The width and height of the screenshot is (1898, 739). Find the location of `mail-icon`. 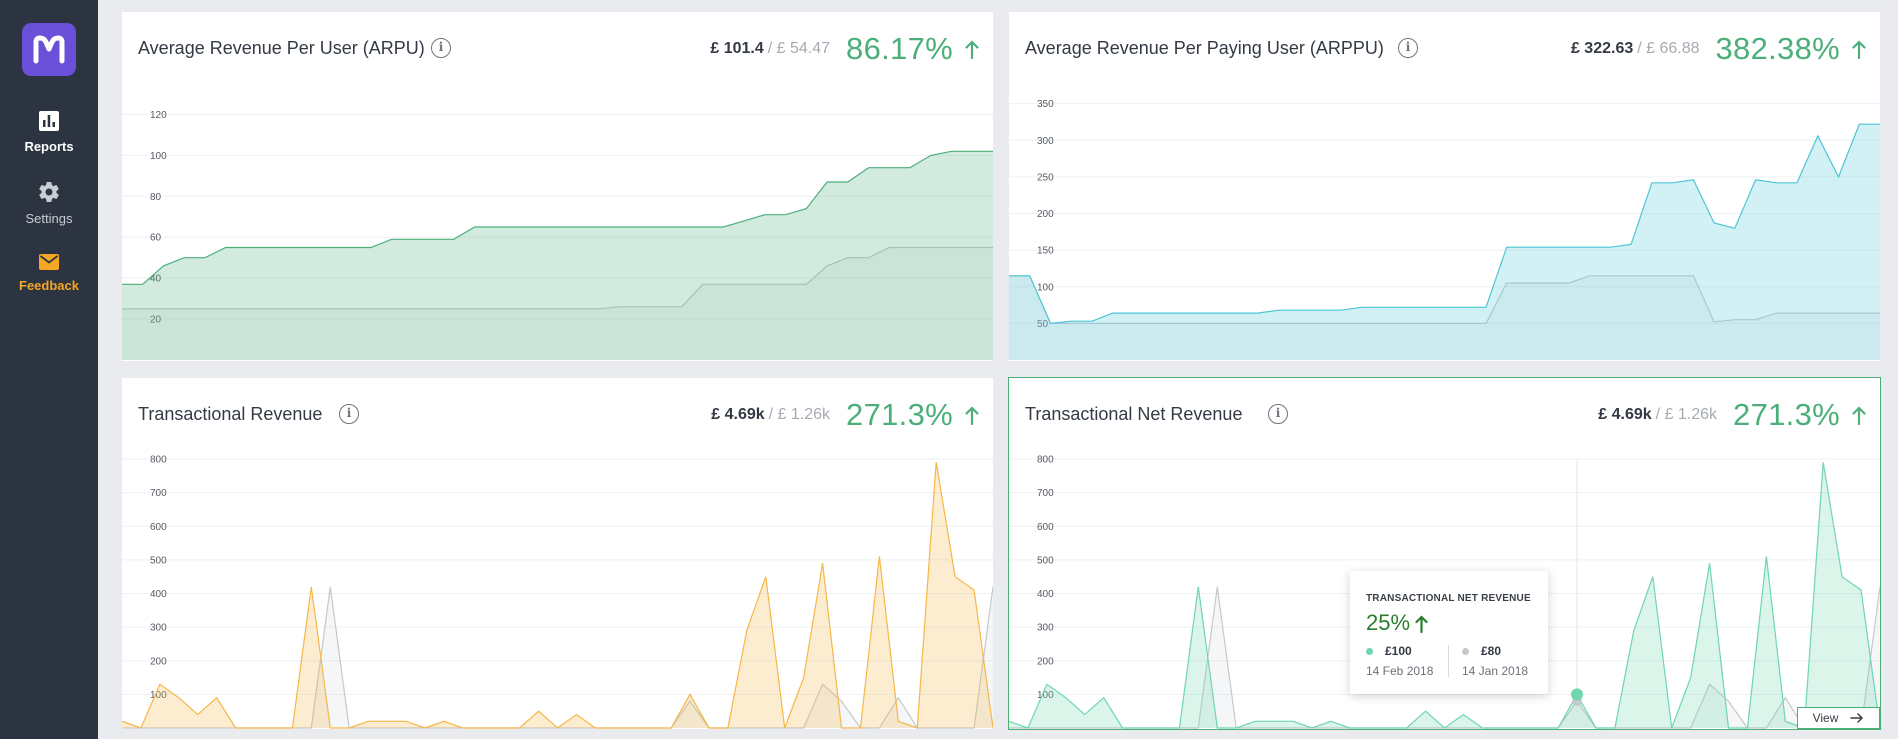

mail-icon is located at coordinates (49, 262).